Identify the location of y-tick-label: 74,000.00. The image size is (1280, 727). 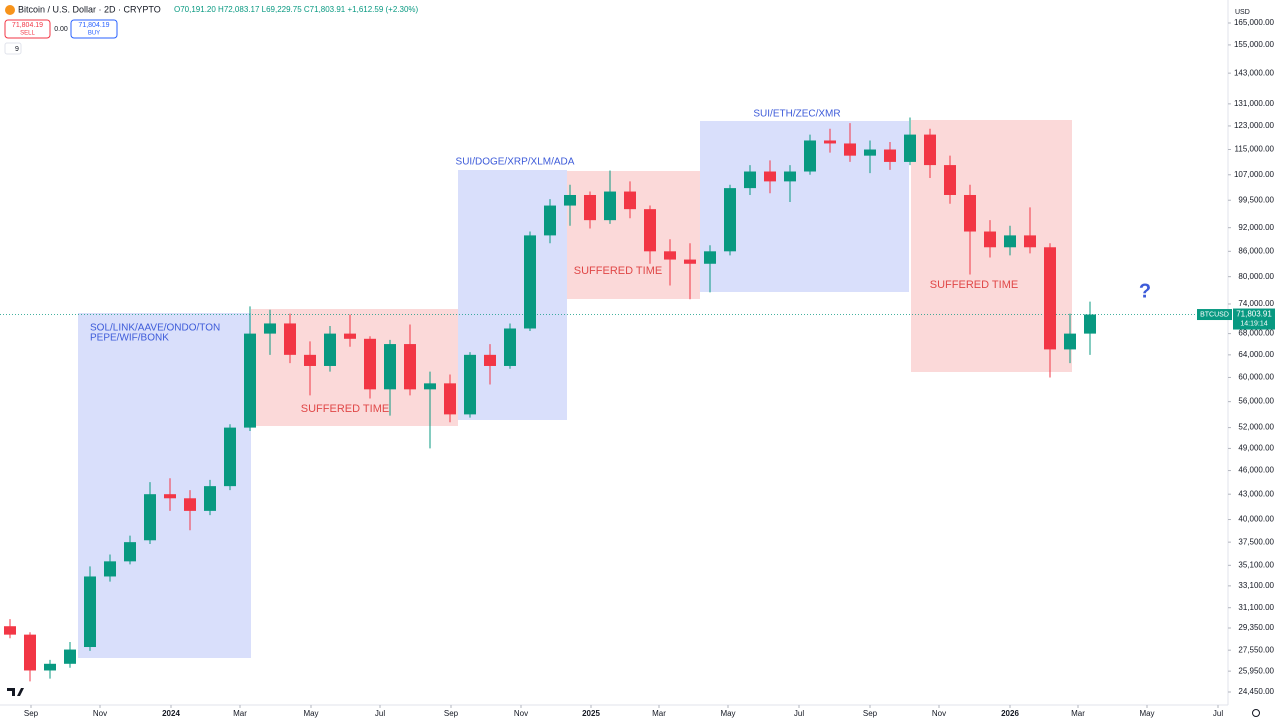
(1256, 303).